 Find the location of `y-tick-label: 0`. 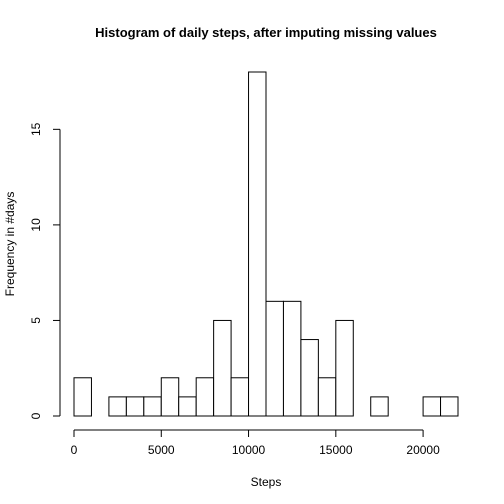

y-tick-label: 0 is located at coordinates (36, 415).